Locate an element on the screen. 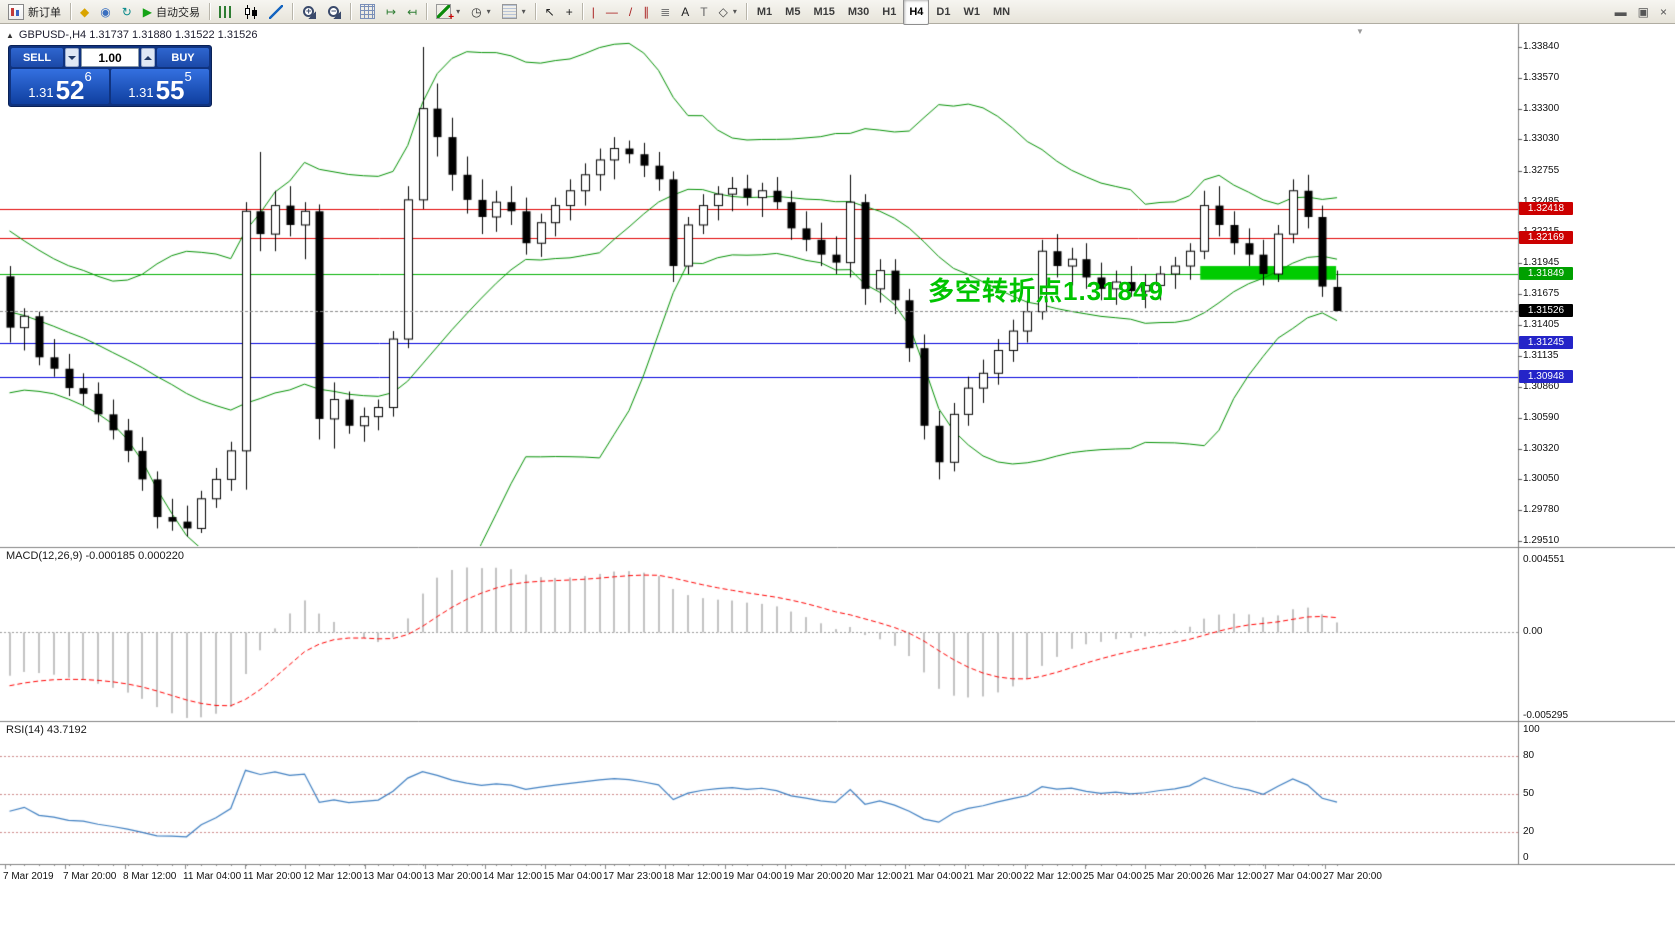 This screenshot has width=1675, height=946. channel-icon-glyph: ∥ is located at coordinates (646, 11).